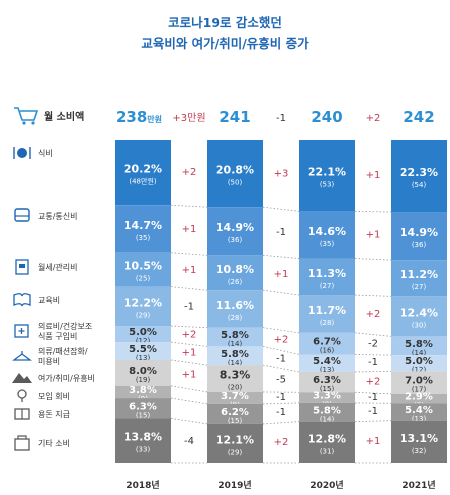  Describe the element at coordinates (327, 244) in the screenshot. I see `segment-amount: (35)` at that location.